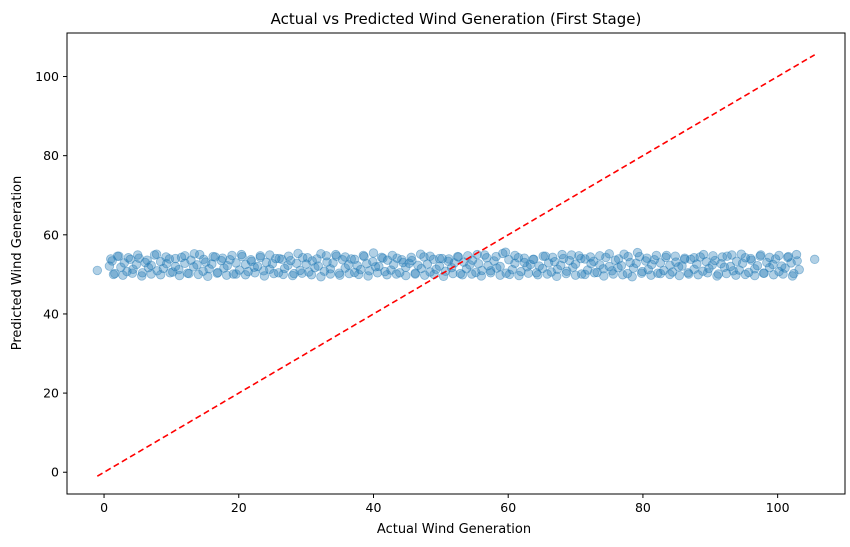  I want to click on y-tick-label: 20, so click(51, 393).